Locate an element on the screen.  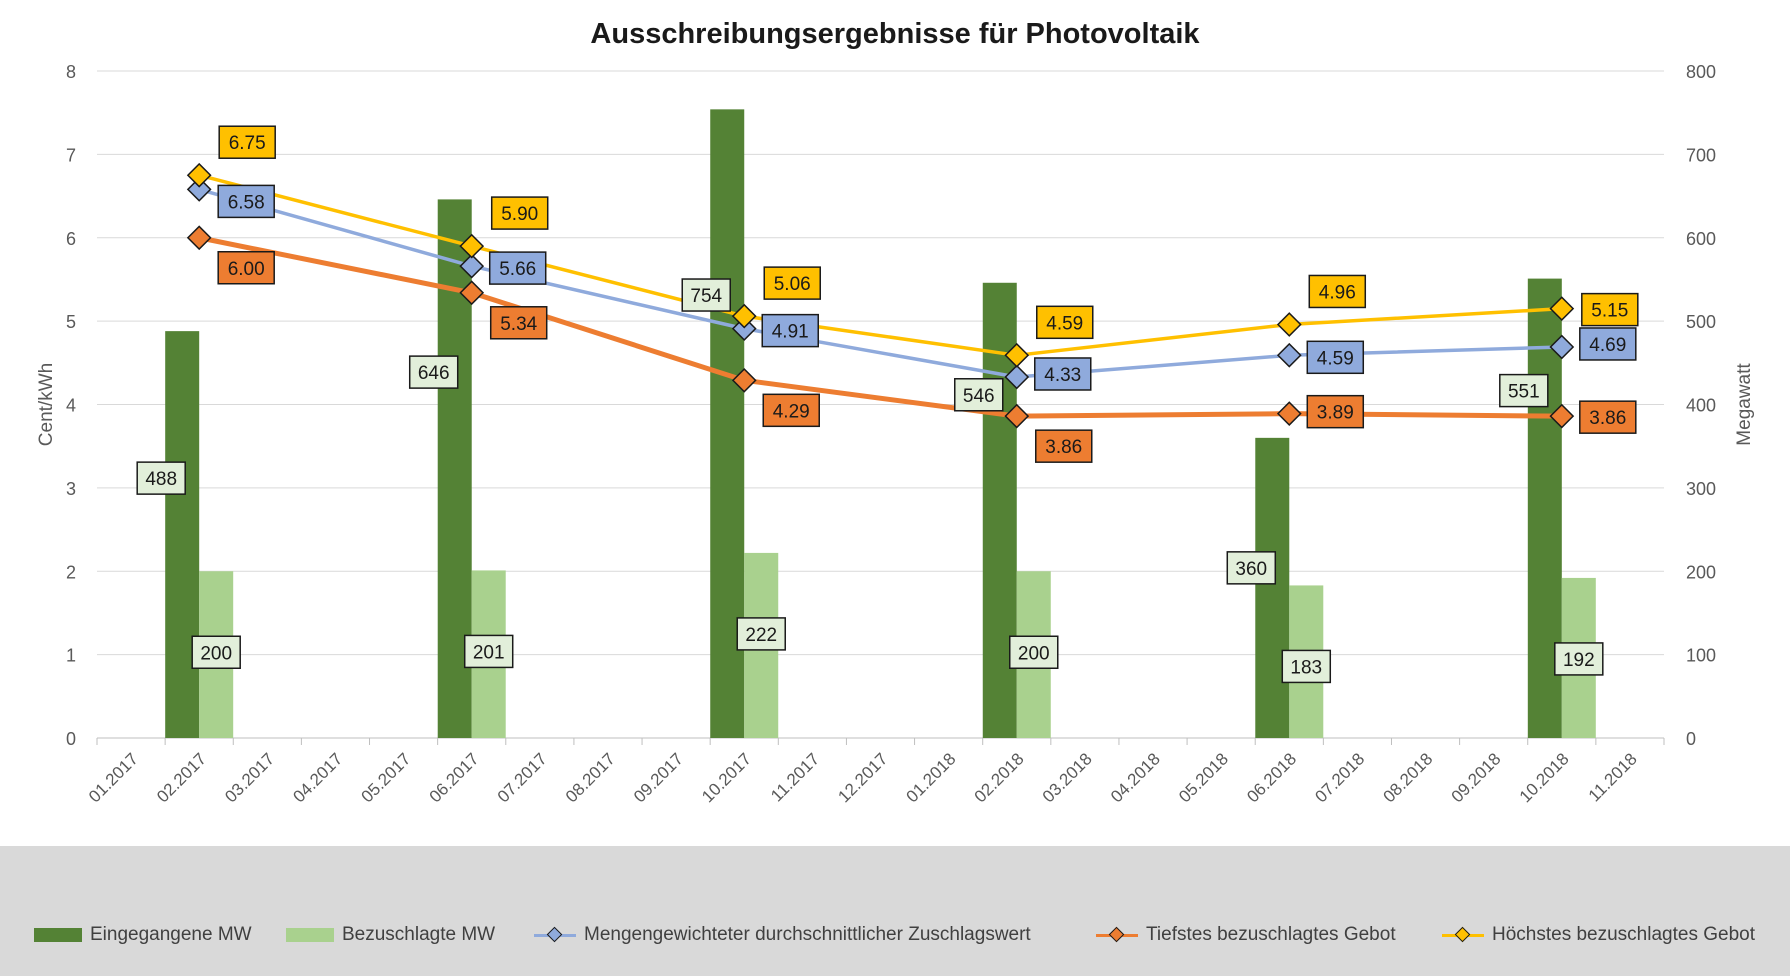
x-tick-label: 01.2018 is located at coordinates (931, 777).